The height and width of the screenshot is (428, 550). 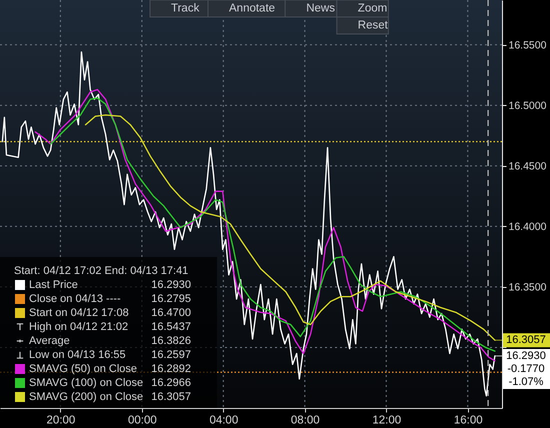 I want to click on x-tick-label: 00:00, so click(x=142, y=420).